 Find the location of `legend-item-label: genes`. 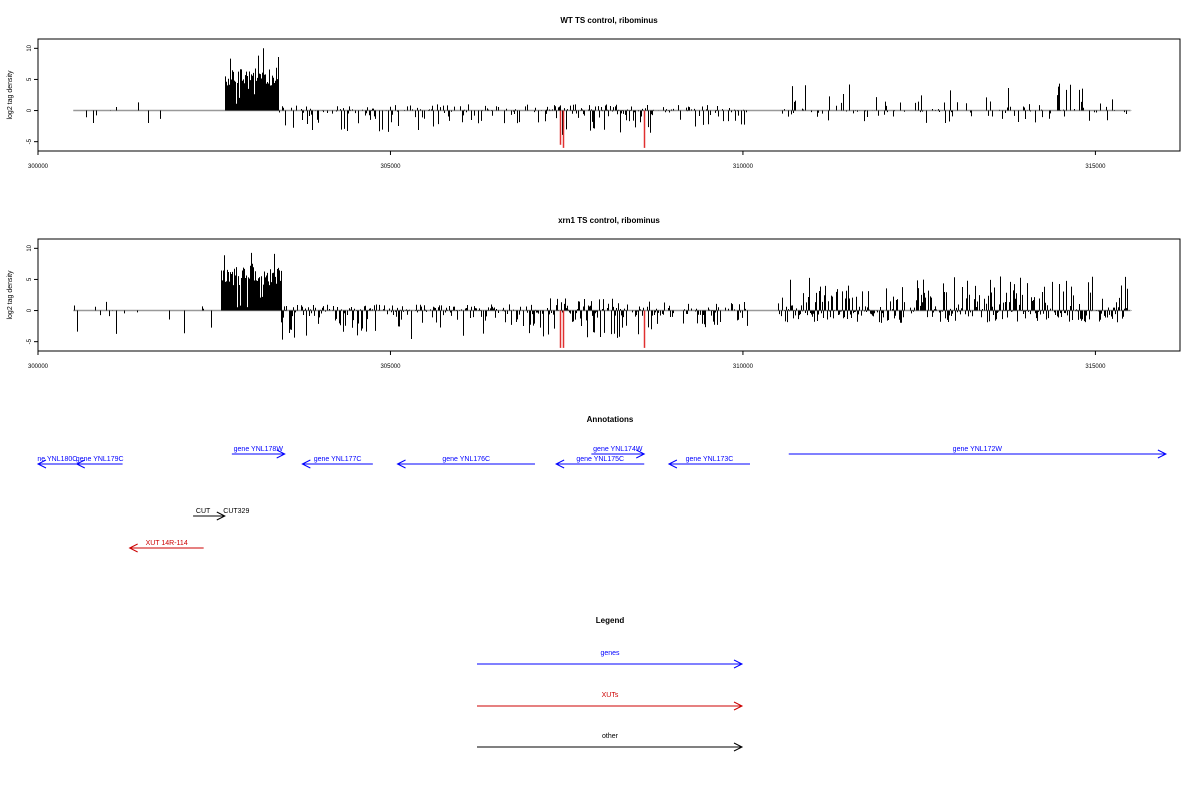

legend-item-label: genes is located at coordinates (610, 653).